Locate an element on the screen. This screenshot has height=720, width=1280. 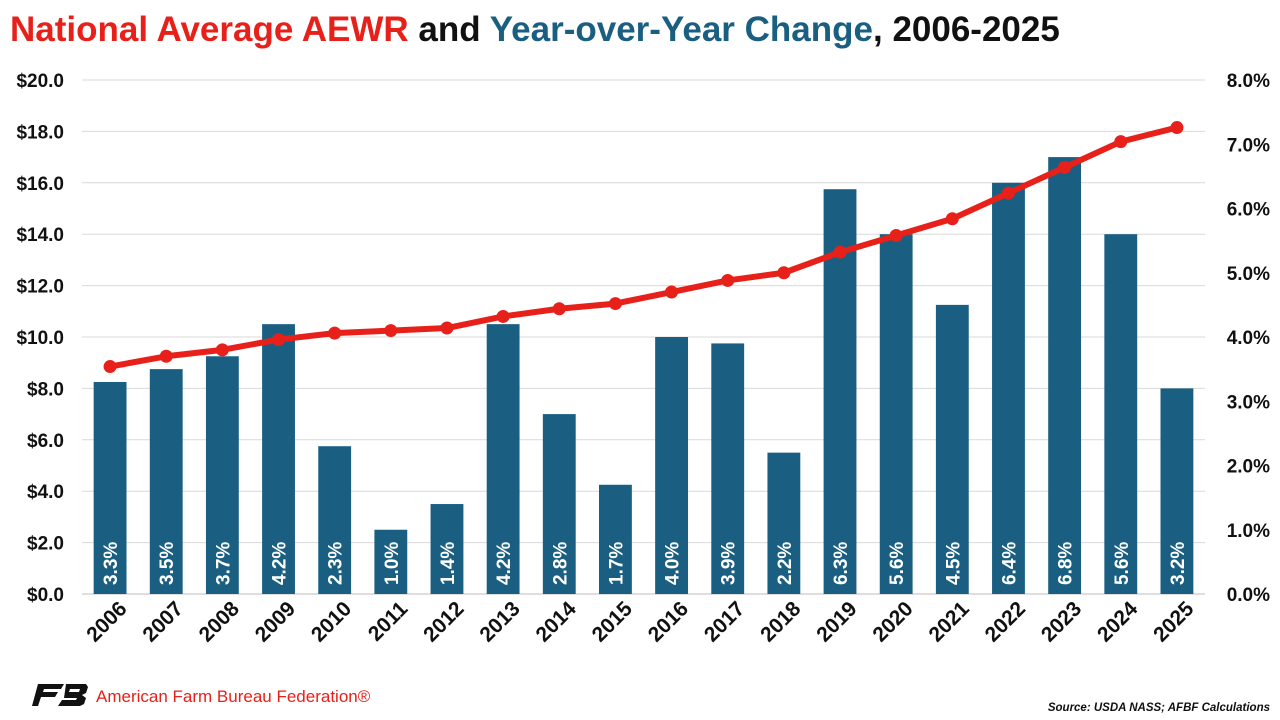
title-and: and is located at coordinates (449, 29).